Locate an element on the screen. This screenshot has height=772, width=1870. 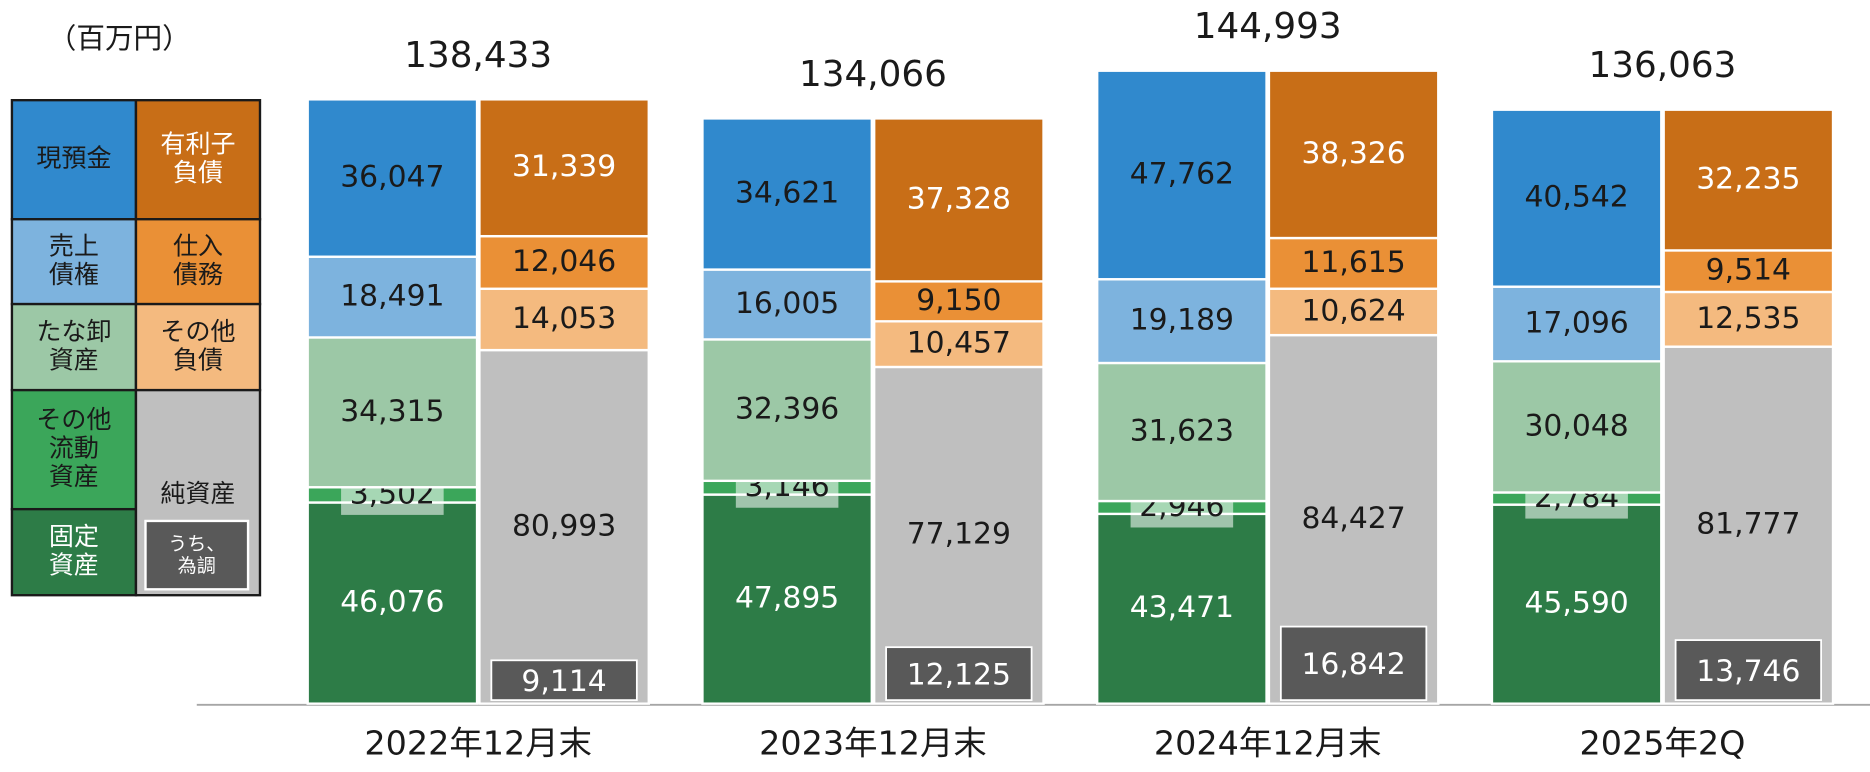
value-label: 10,624 is located at coordinates (1353, 310).